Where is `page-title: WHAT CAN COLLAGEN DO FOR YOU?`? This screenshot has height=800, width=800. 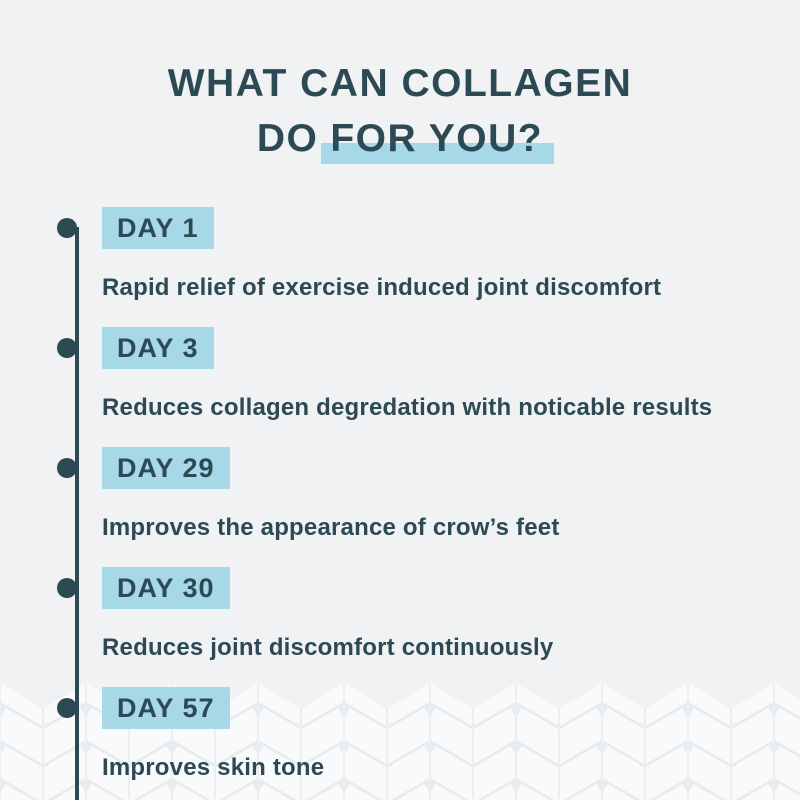 page-title: WHAT CAN COLLAGEN DO FOR YOU? is located at coordinates (400, 111).